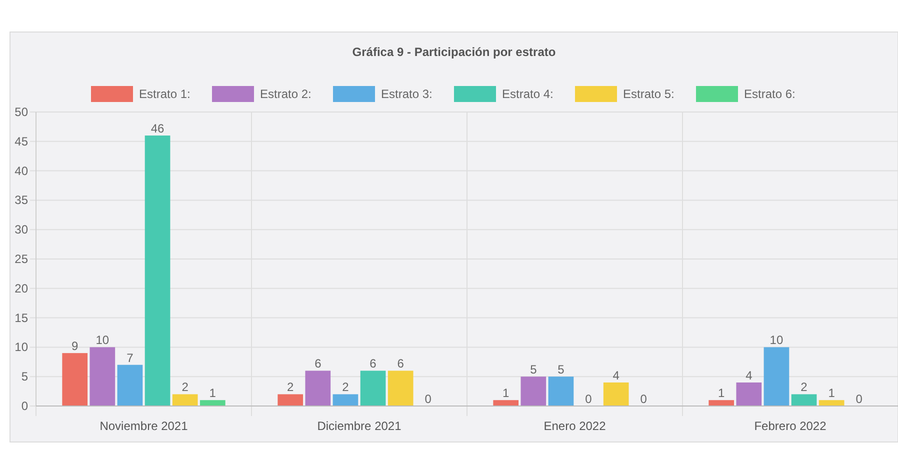  I want to click on y-tick-label: 45, so click(21, 141).